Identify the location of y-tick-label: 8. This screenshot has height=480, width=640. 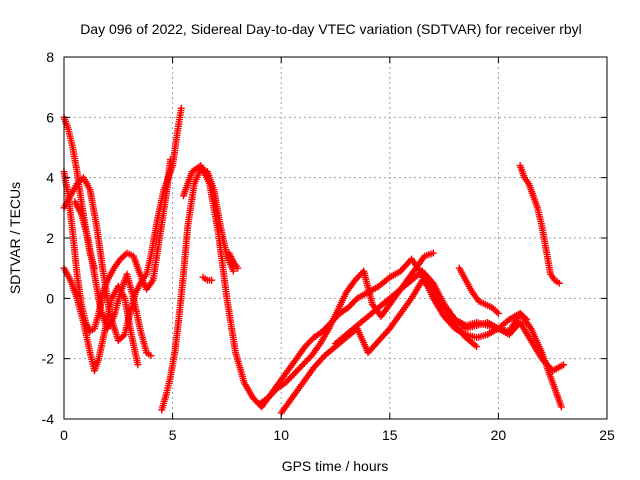
(50, 57).